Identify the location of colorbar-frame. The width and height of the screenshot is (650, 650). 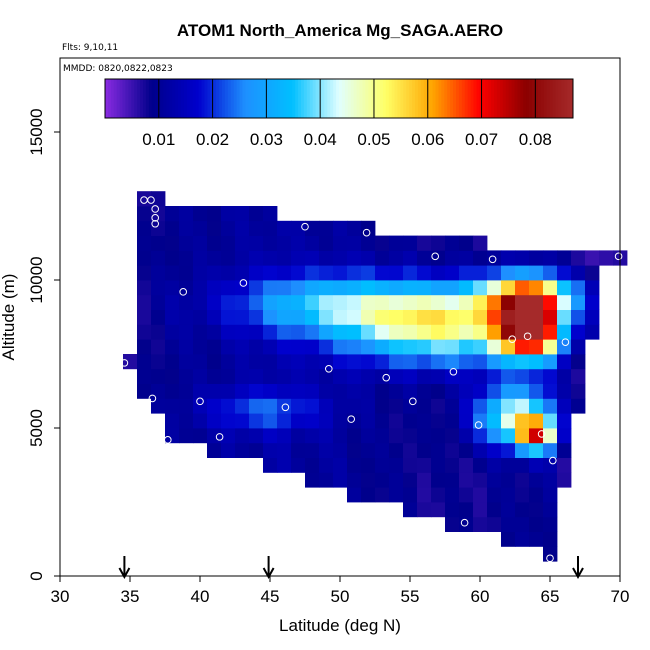
(339, 98).